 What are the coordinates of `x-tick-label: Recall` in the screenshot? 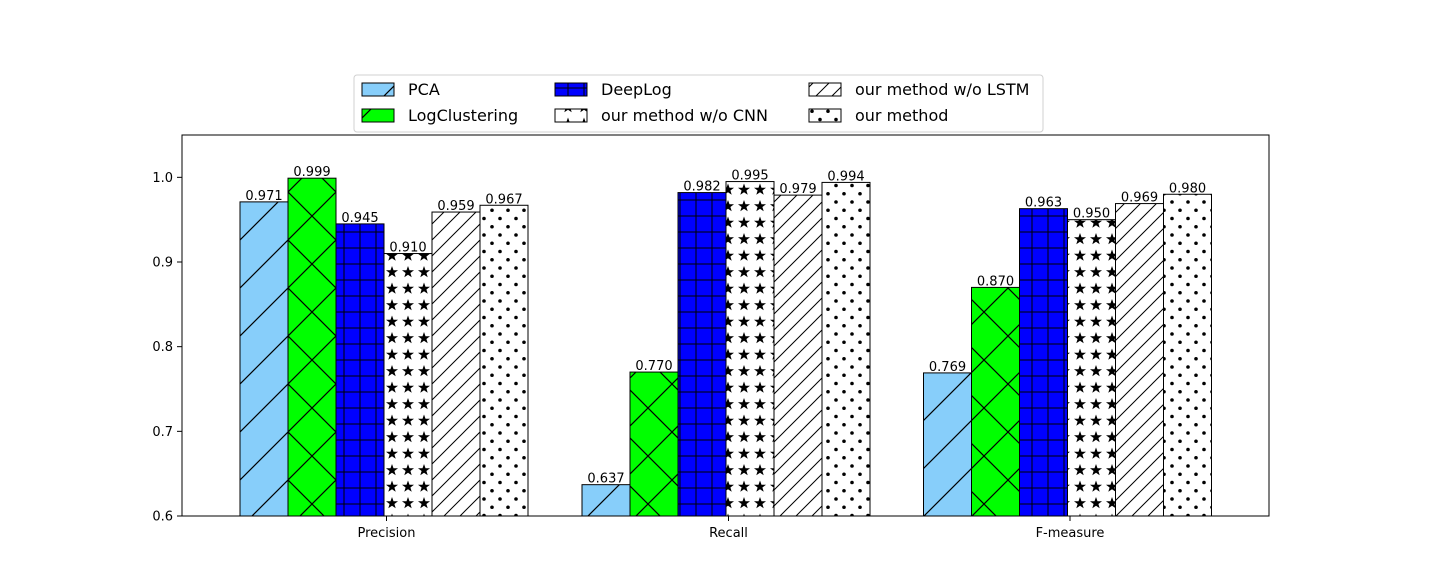 It's located at (728, 533).